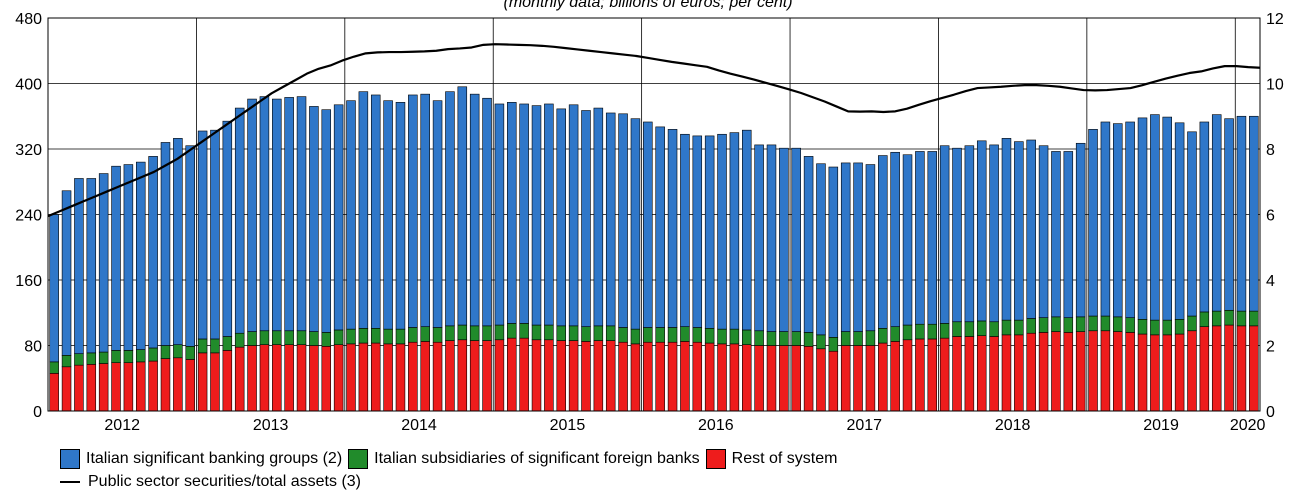 The width and height of the screenshot is (1296, 493). I want to click on y-right-tick-label: 12, so click(1275, 19).